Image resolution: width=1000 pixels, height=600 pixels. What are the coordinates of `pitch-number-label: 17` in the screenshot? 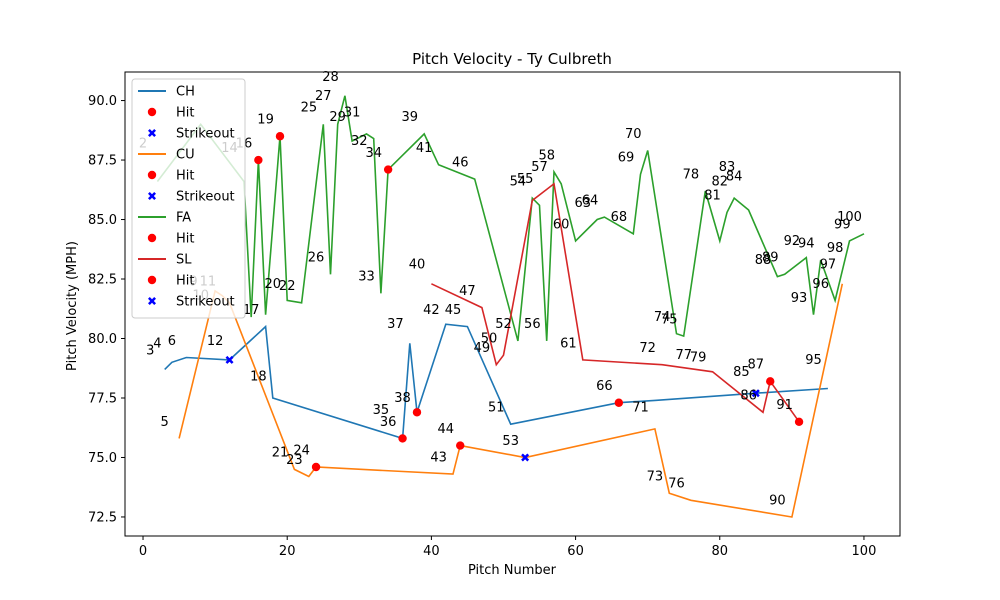 It's located at (251, 310).